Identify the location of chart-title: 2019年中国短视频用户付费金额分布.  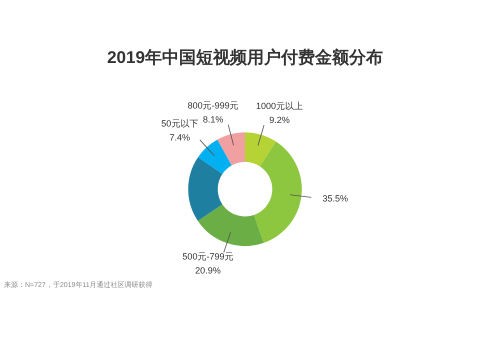
(245, 57).